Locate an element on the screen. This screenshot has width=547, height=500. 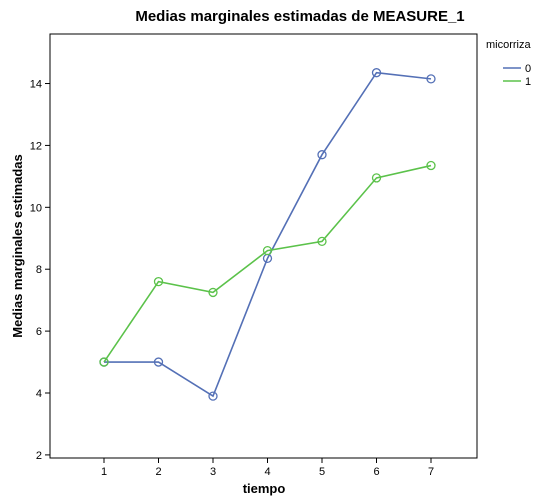
legend: micorriza 01 is located at coordinates (508, 63).